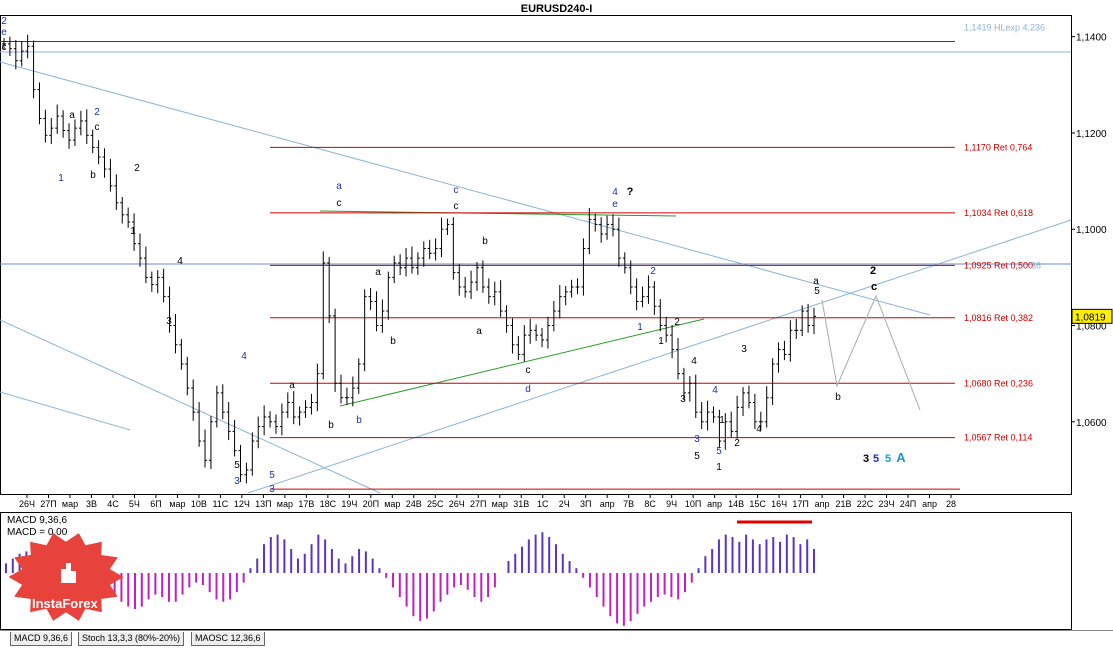 The width and height of the screenshot is (1113, 661). I want to click on x-tick-label: 15С, so click(757, 504).